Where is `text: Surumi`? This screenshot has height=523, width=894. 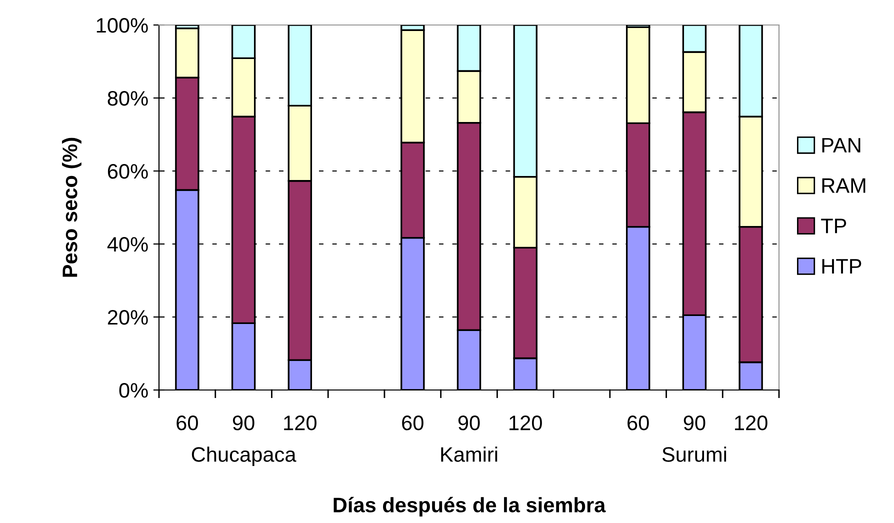
text: Surumi is located at coordinates (694, 454).